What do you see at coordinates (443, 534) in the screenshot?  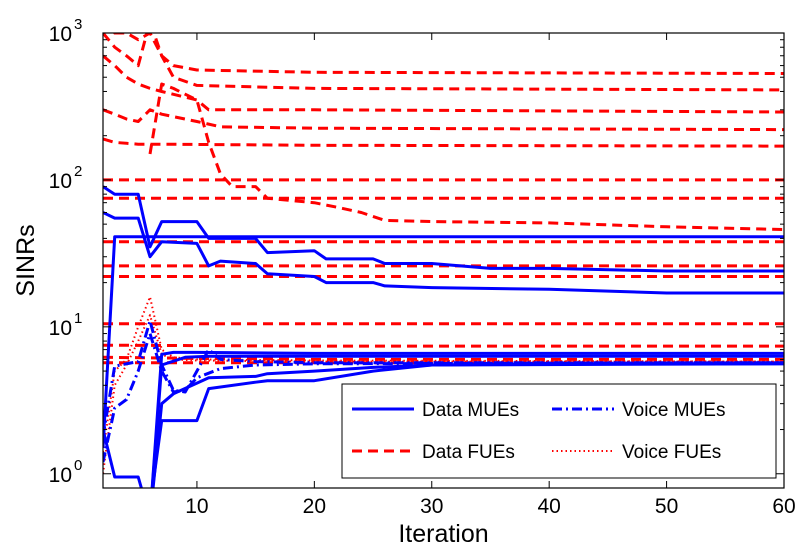 I see `x-axis-label: Iteration` at bounding box center [443, 534].